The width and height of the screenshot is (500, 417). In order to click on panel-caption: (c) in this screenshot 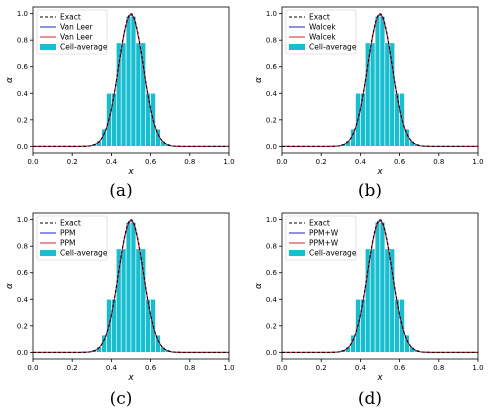, I will do `click(121, 399)`.